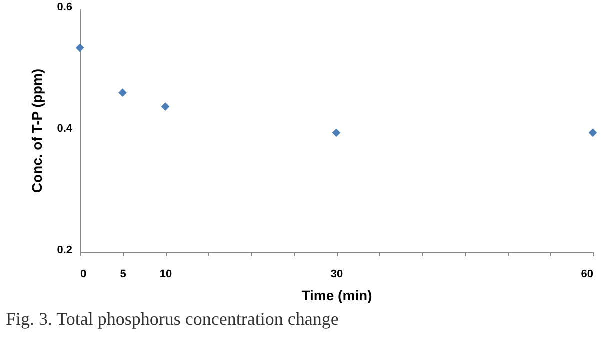 The height and width of the screenshot is (357, 601). Describe the element at coordinates (166, 274) in the screenshot. I see `x-tick-label: 10` at that location.